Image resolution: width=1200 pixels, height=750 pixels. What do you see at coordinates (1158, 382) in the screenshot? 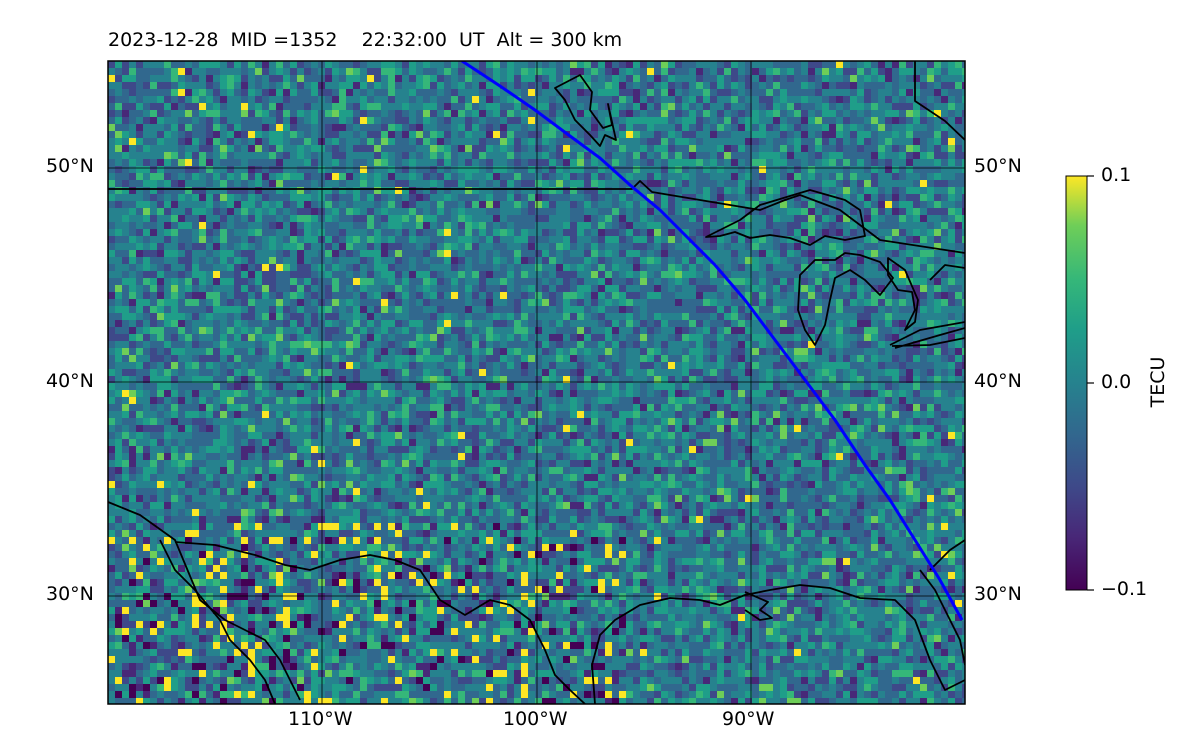
I see `colorbar-label: TECU` at bounding box center [1158, 382].